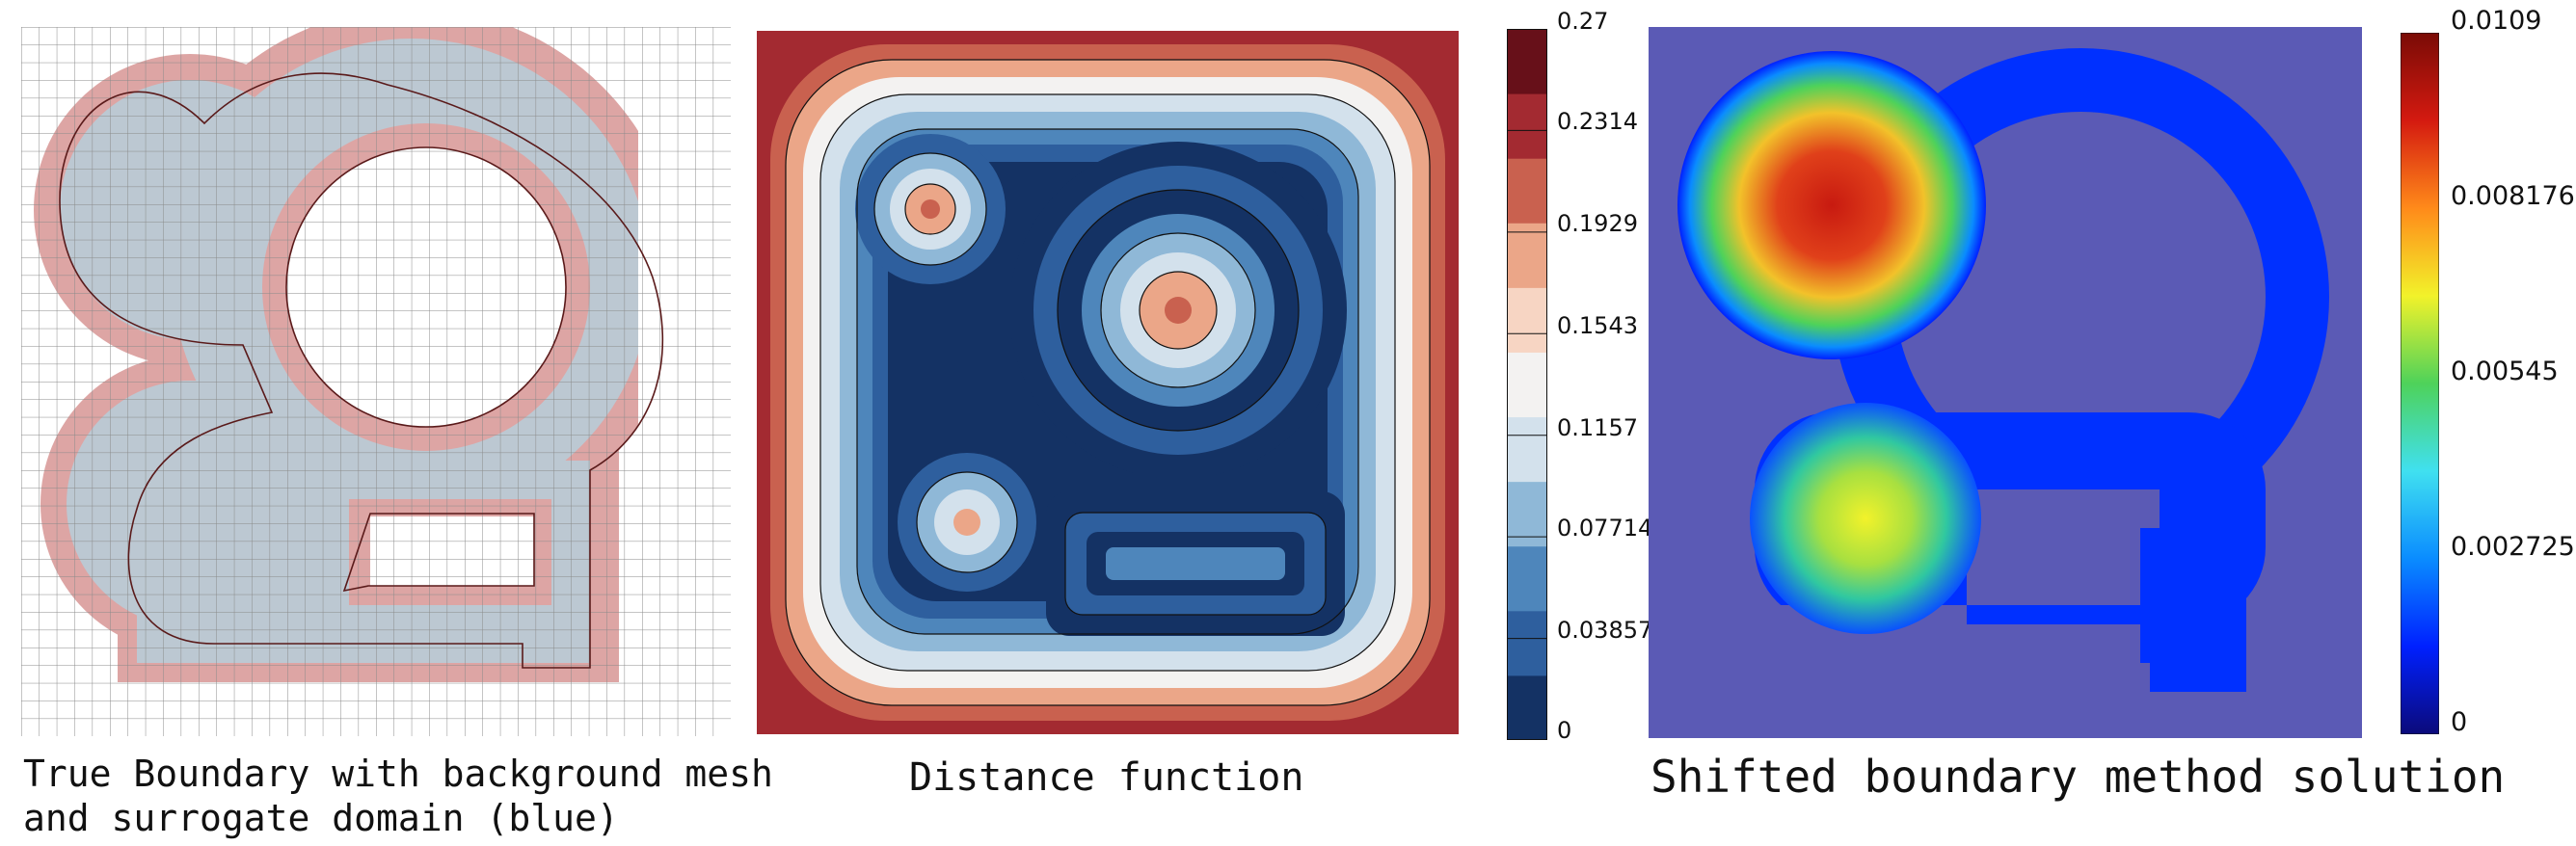 This screenshot has height=846, width=2576. What do you see at coordinates (1598, 427) in the screenshot?
I see `distance-tick-4: 0.1157` at bounding box center [1598, 427].